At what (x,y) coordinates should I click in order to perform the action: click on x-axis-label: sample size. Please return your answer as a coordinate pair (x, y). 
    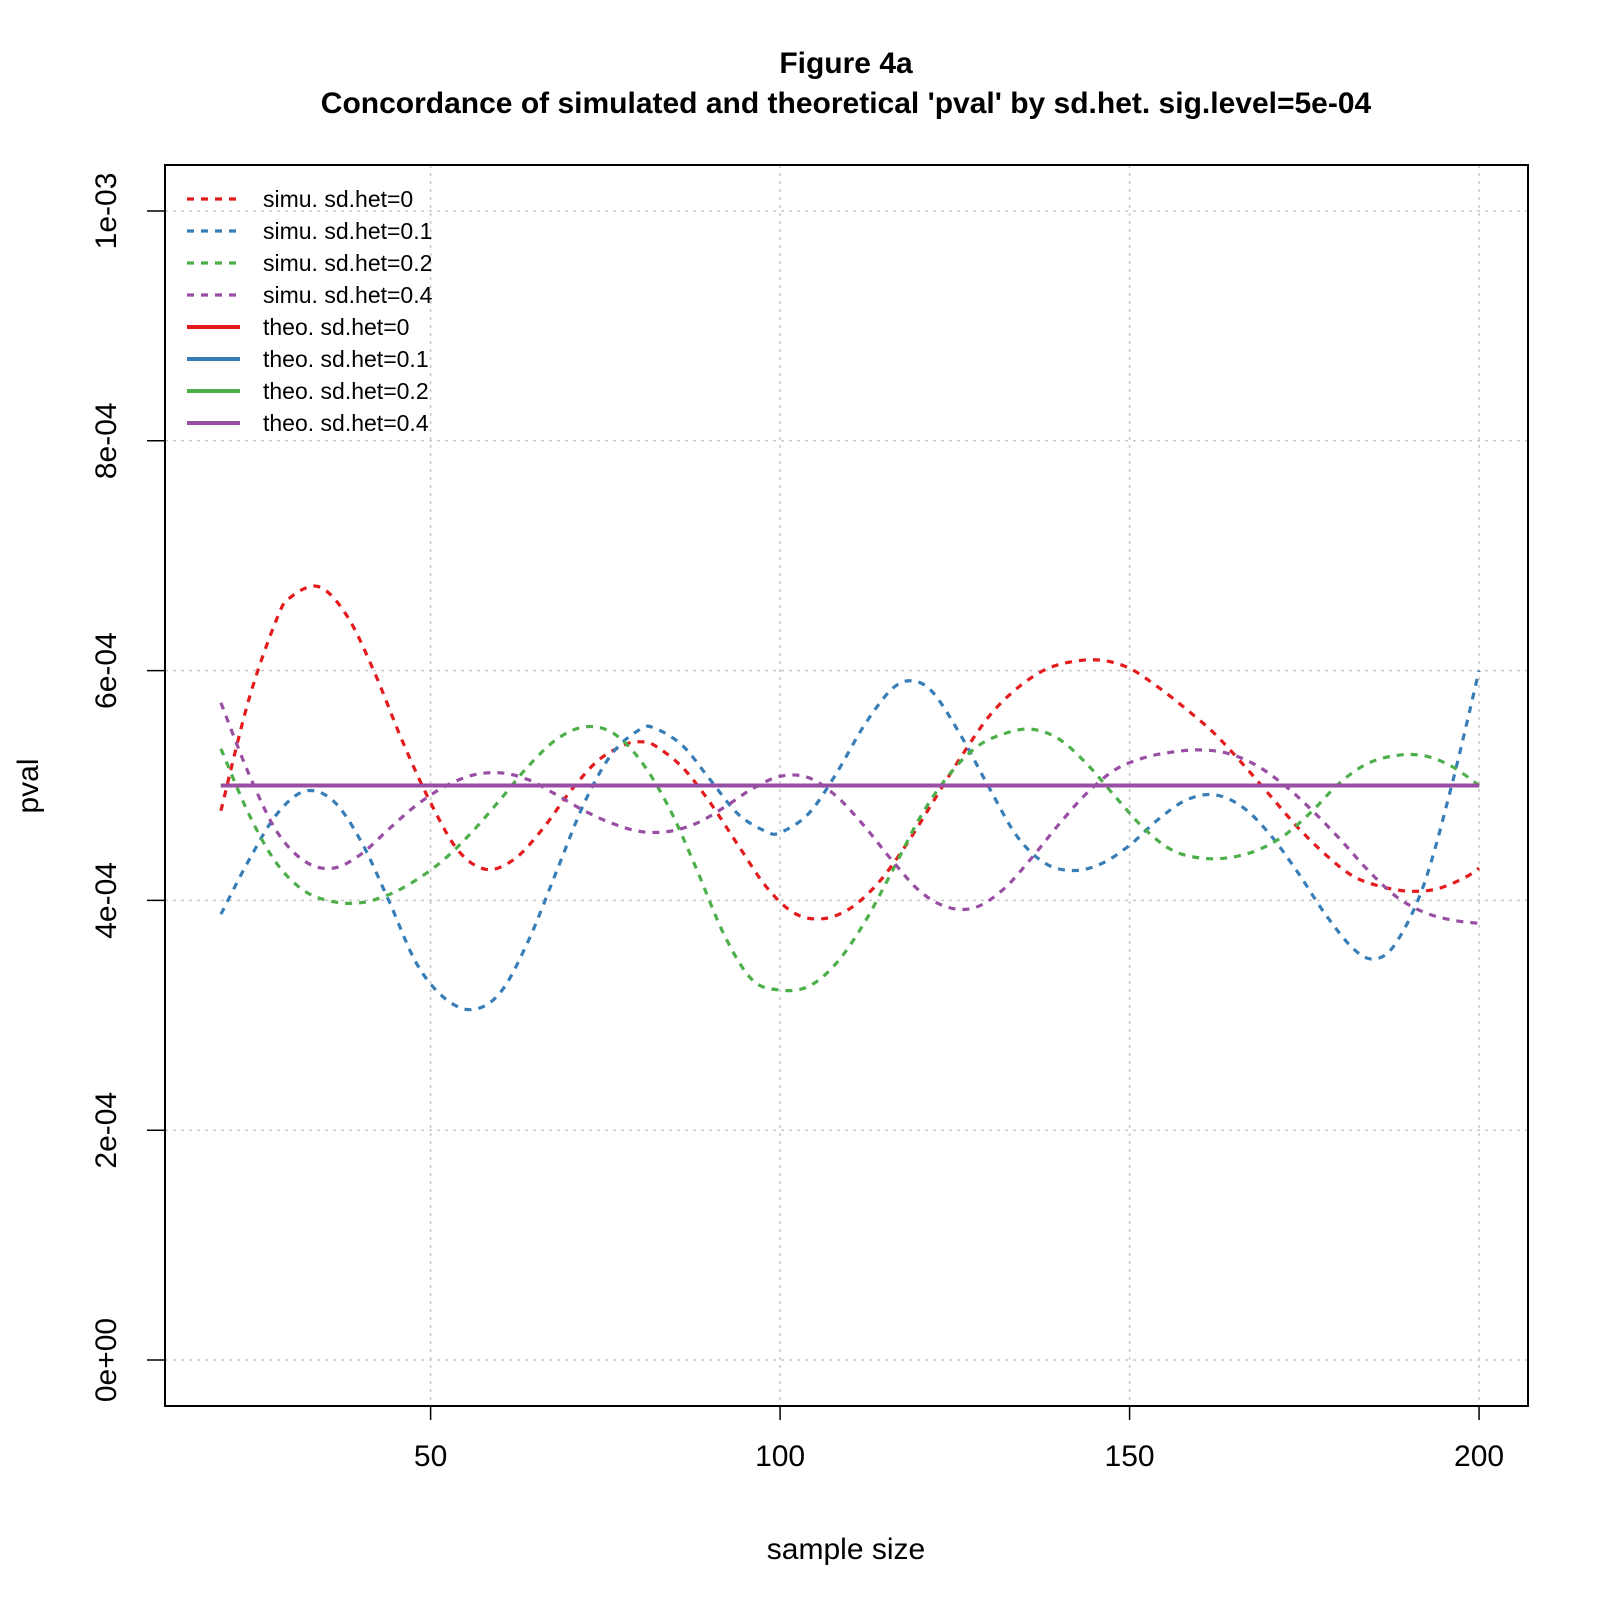
    Looking at the image, I should click on (846, 1549).